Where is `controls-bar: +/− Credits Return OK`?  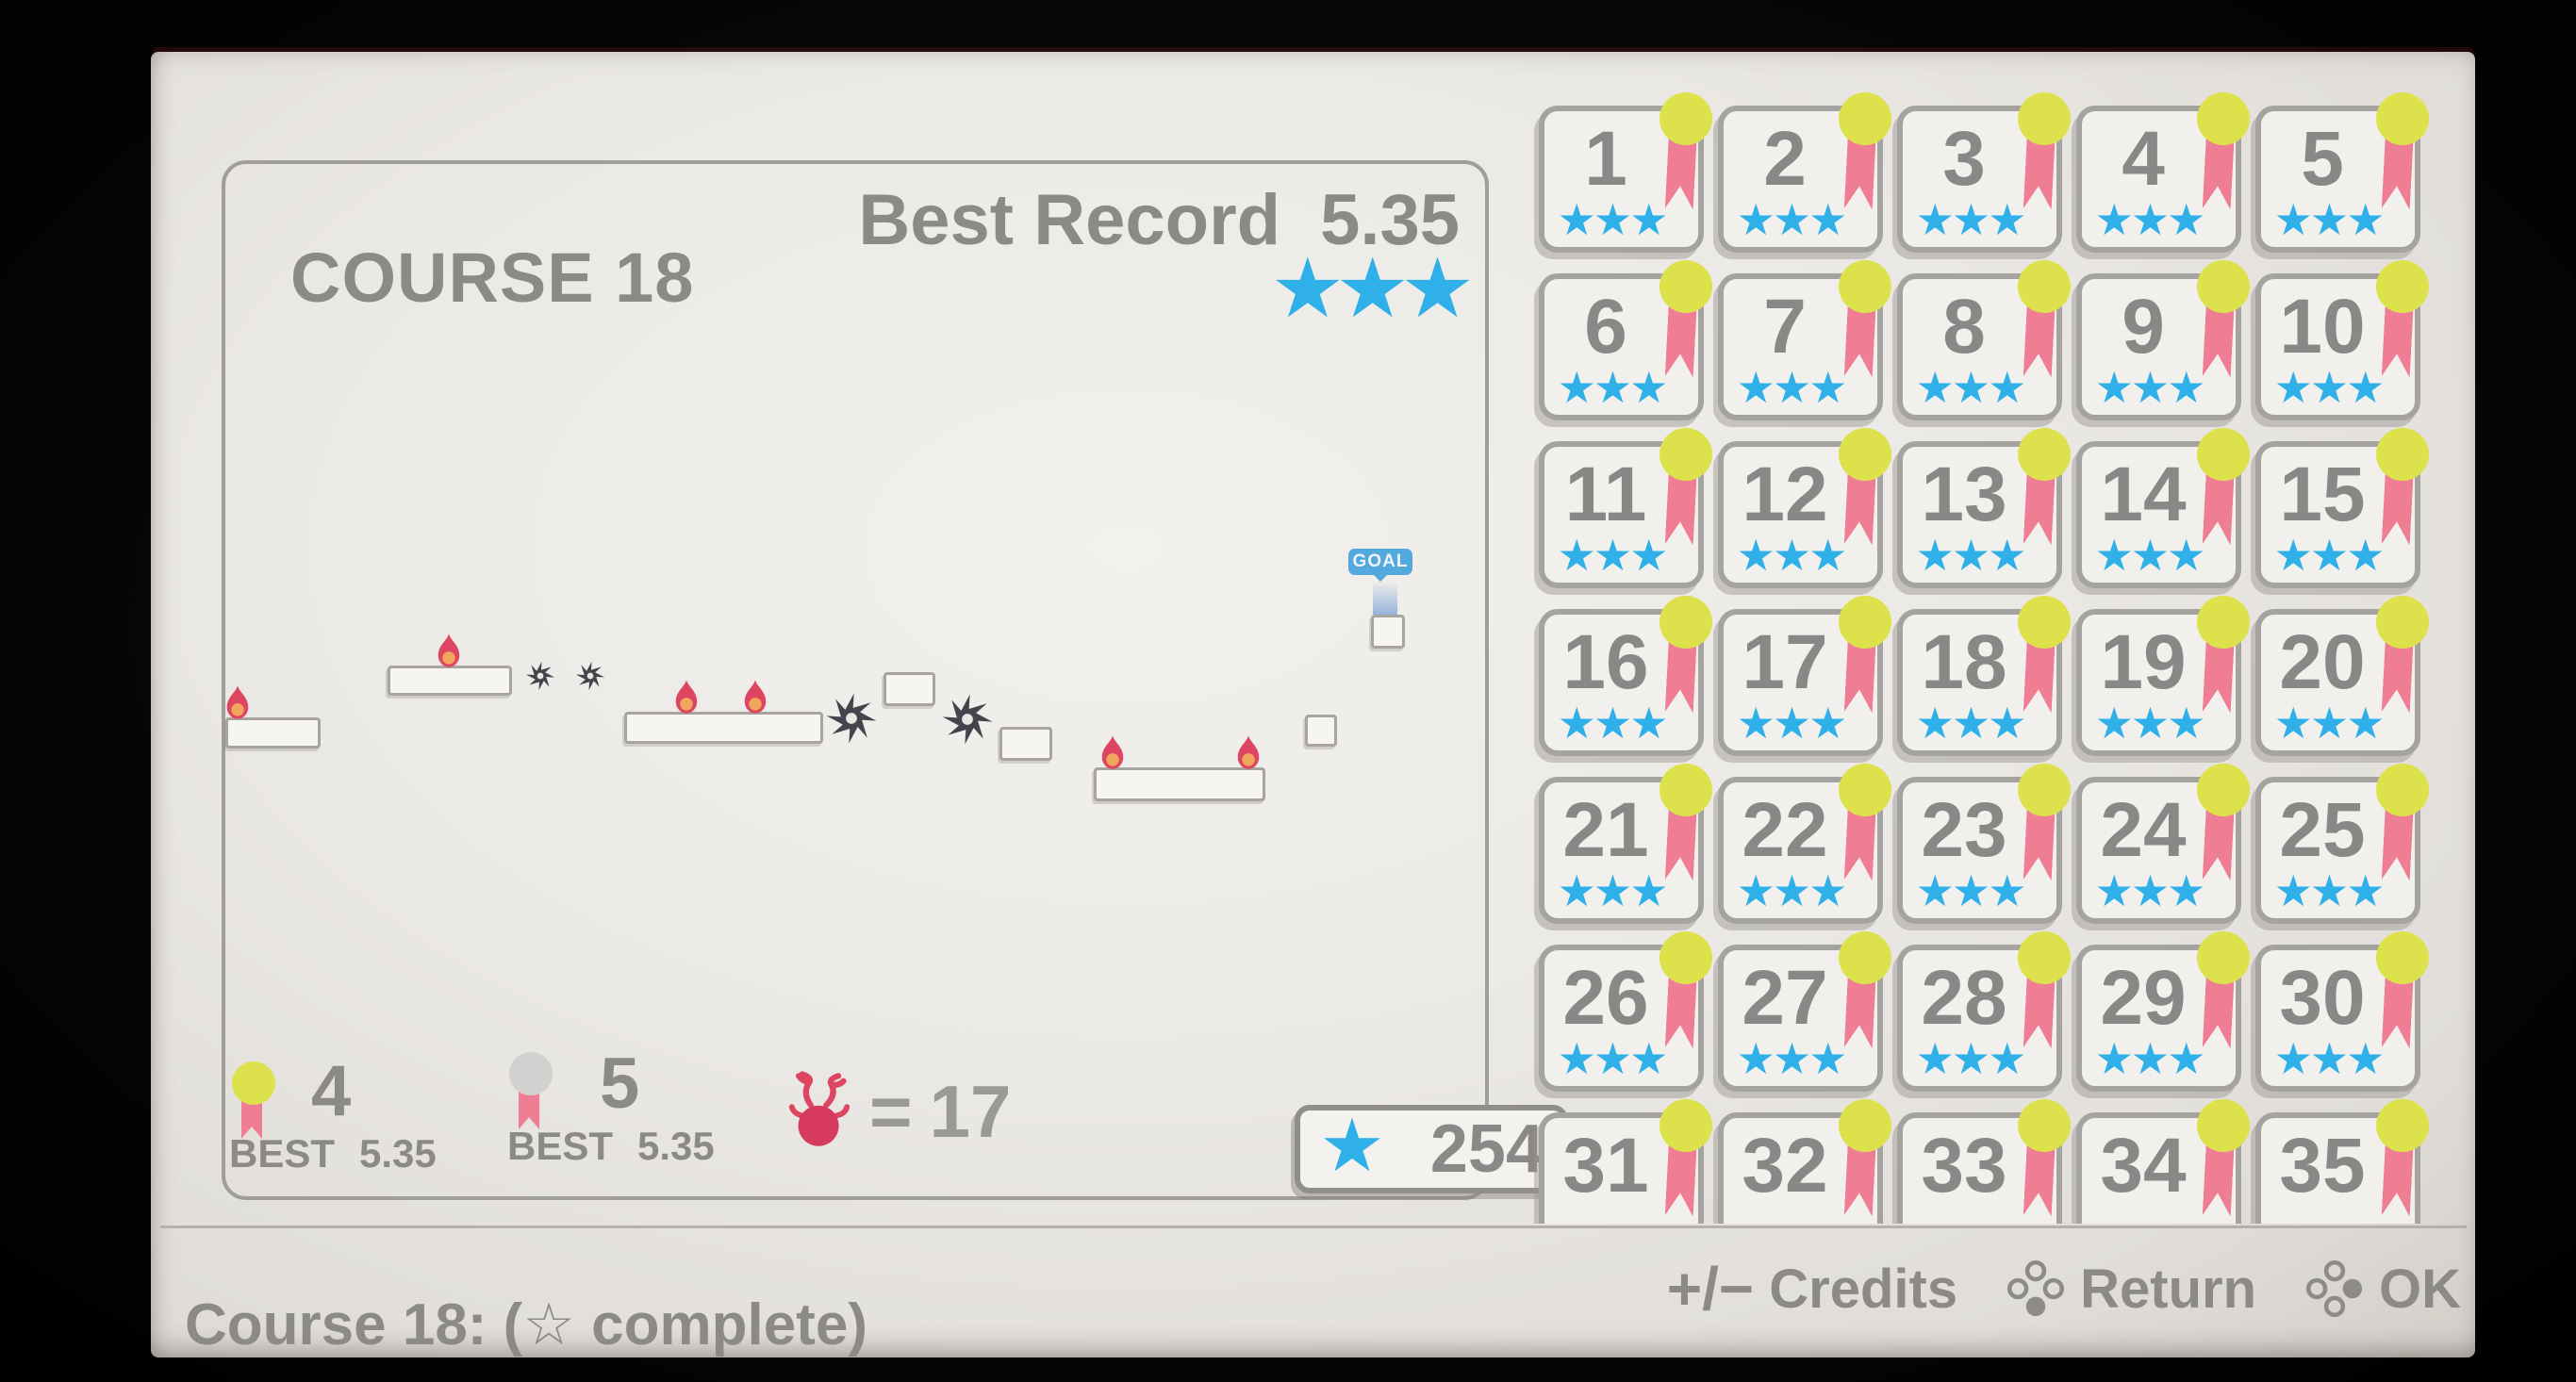 controls-bar: +/− Credits Return OK is located at coordinates (2064, 1289).